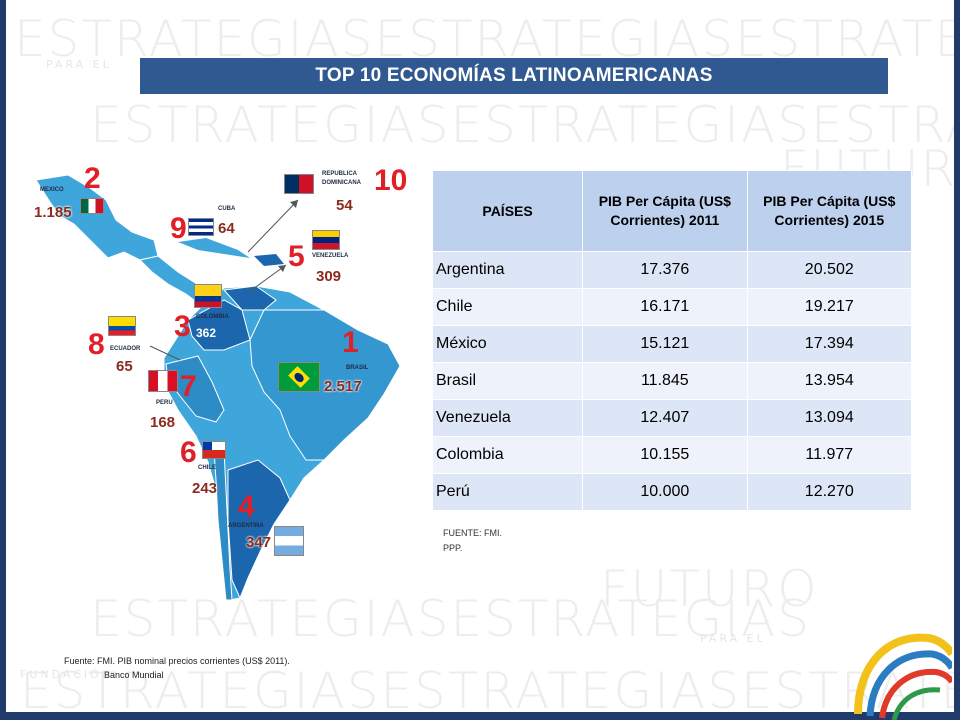  I want to click on country-name: ARGENTINA, so click(246, 526).